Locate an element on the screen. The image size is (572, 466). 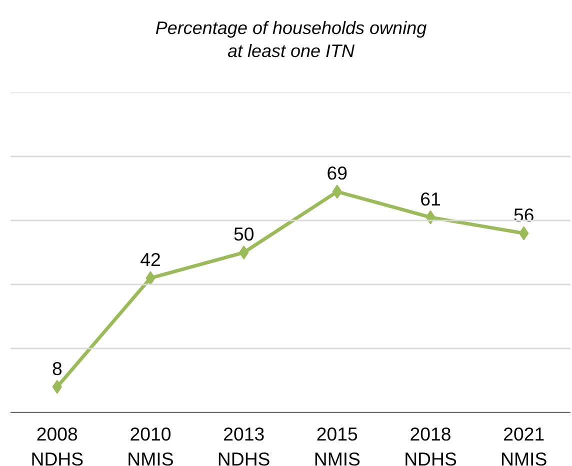
chart-title: Percentage of households owning at least one ITN is located at coordinates (291, 39).